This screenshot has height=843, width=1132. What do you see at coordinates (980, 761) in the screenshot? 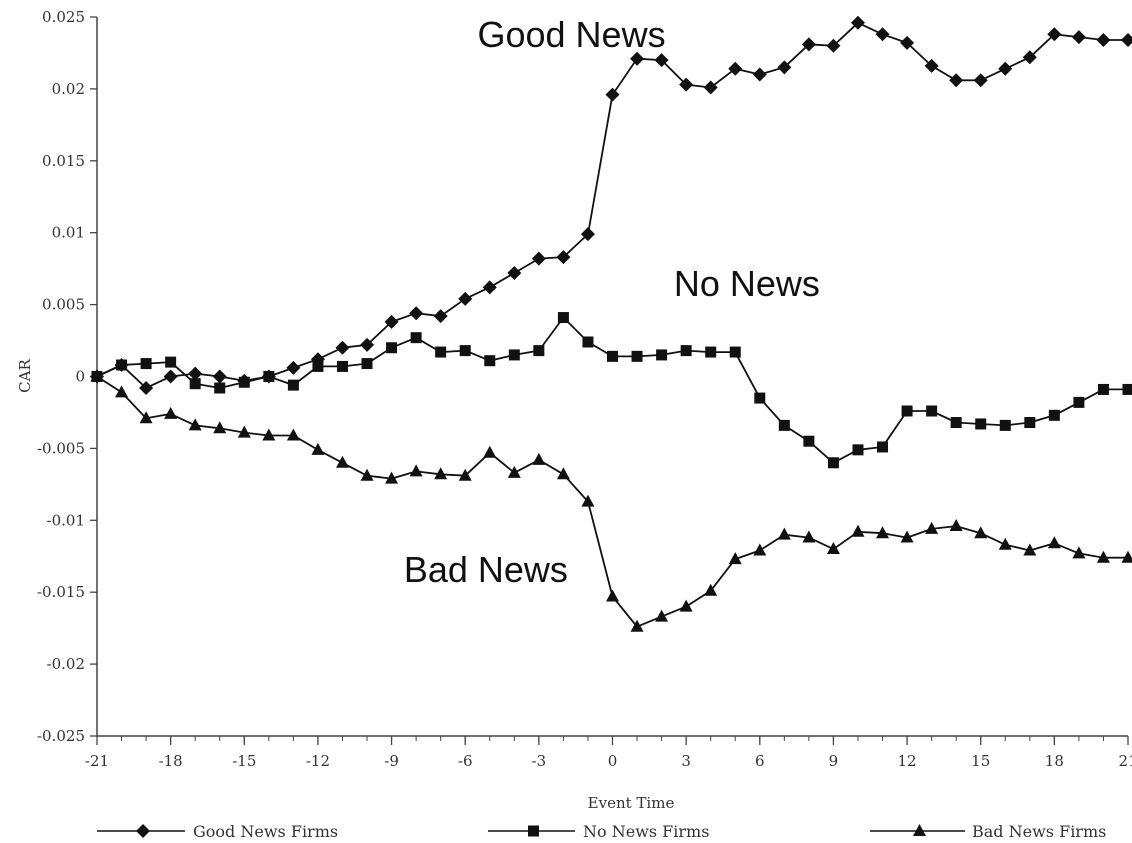
I see `x-tick-label: 15` at bounding box center [980, 761].